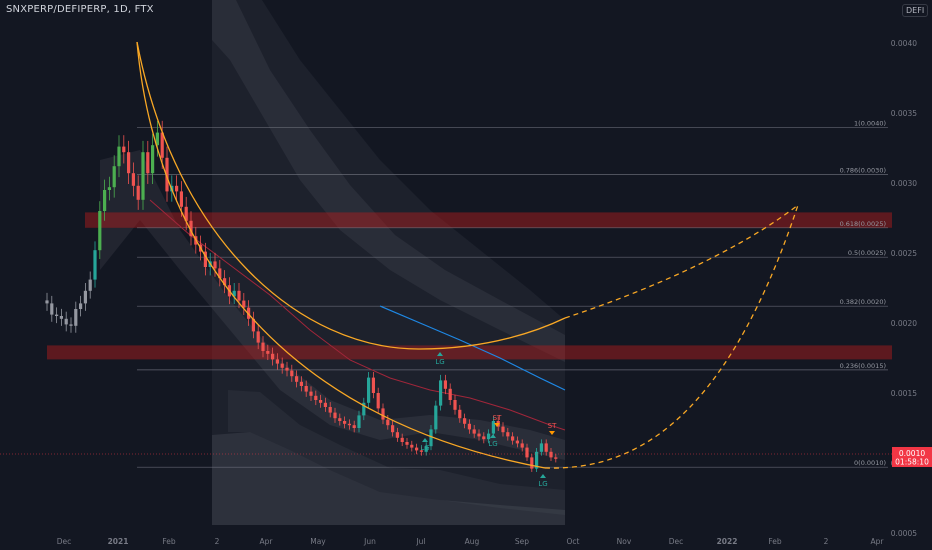 This screenshot has height=550, width=932. I want to click on x-tick-label: Jul, so click(420, 541).